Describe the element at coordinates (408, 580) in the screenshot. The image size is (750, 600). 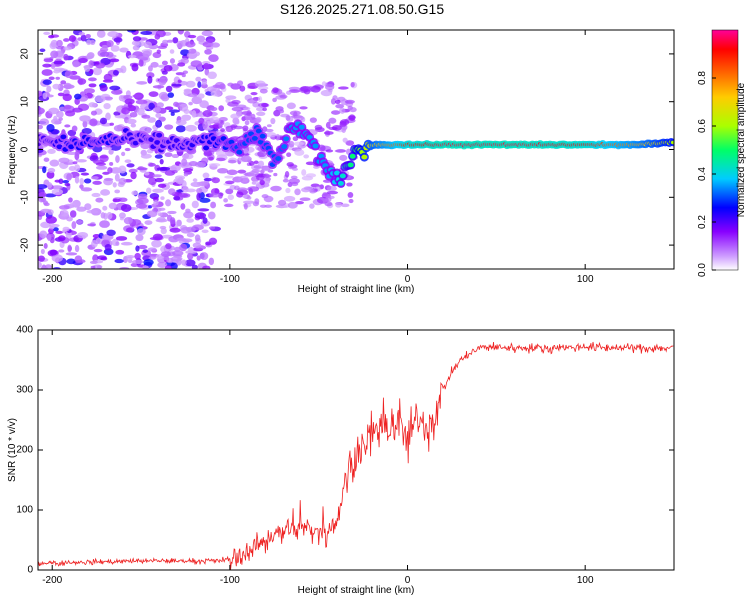
I see `snr-xtick-label: 0` at that location.